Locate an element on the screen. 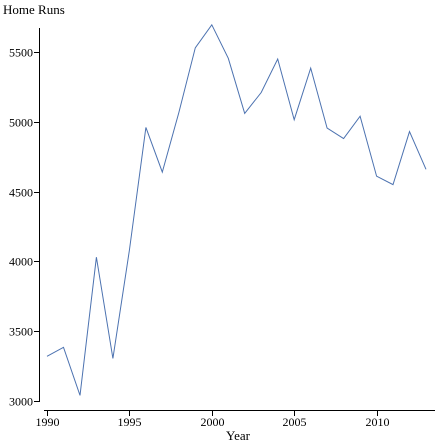 The height and width of the screenshot is (448, 448). y-axis-title: Home Runs is located at coordinates (34, 9).